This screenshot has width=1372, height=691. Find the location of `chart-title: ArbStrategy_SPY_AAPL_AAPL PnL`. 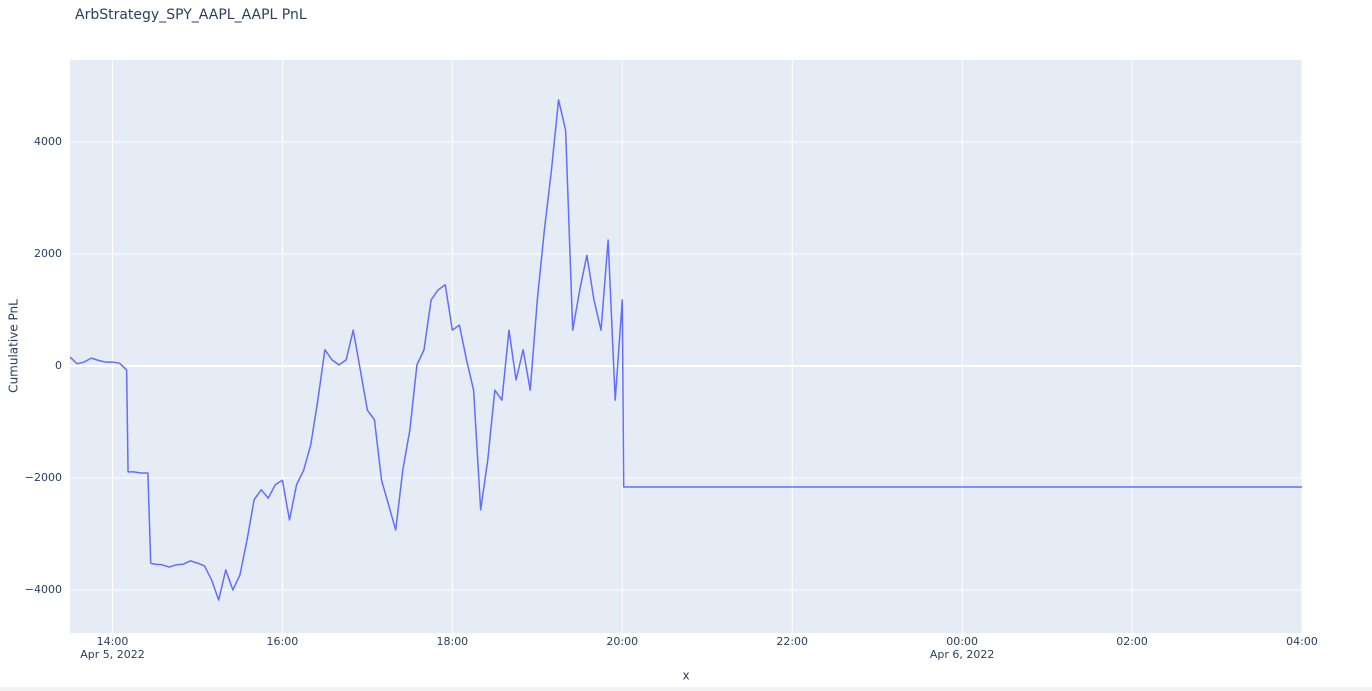

chart-title: ArbStrategy_SPY_AAPL_AAPL PnL is located at coordinates (191, 15).